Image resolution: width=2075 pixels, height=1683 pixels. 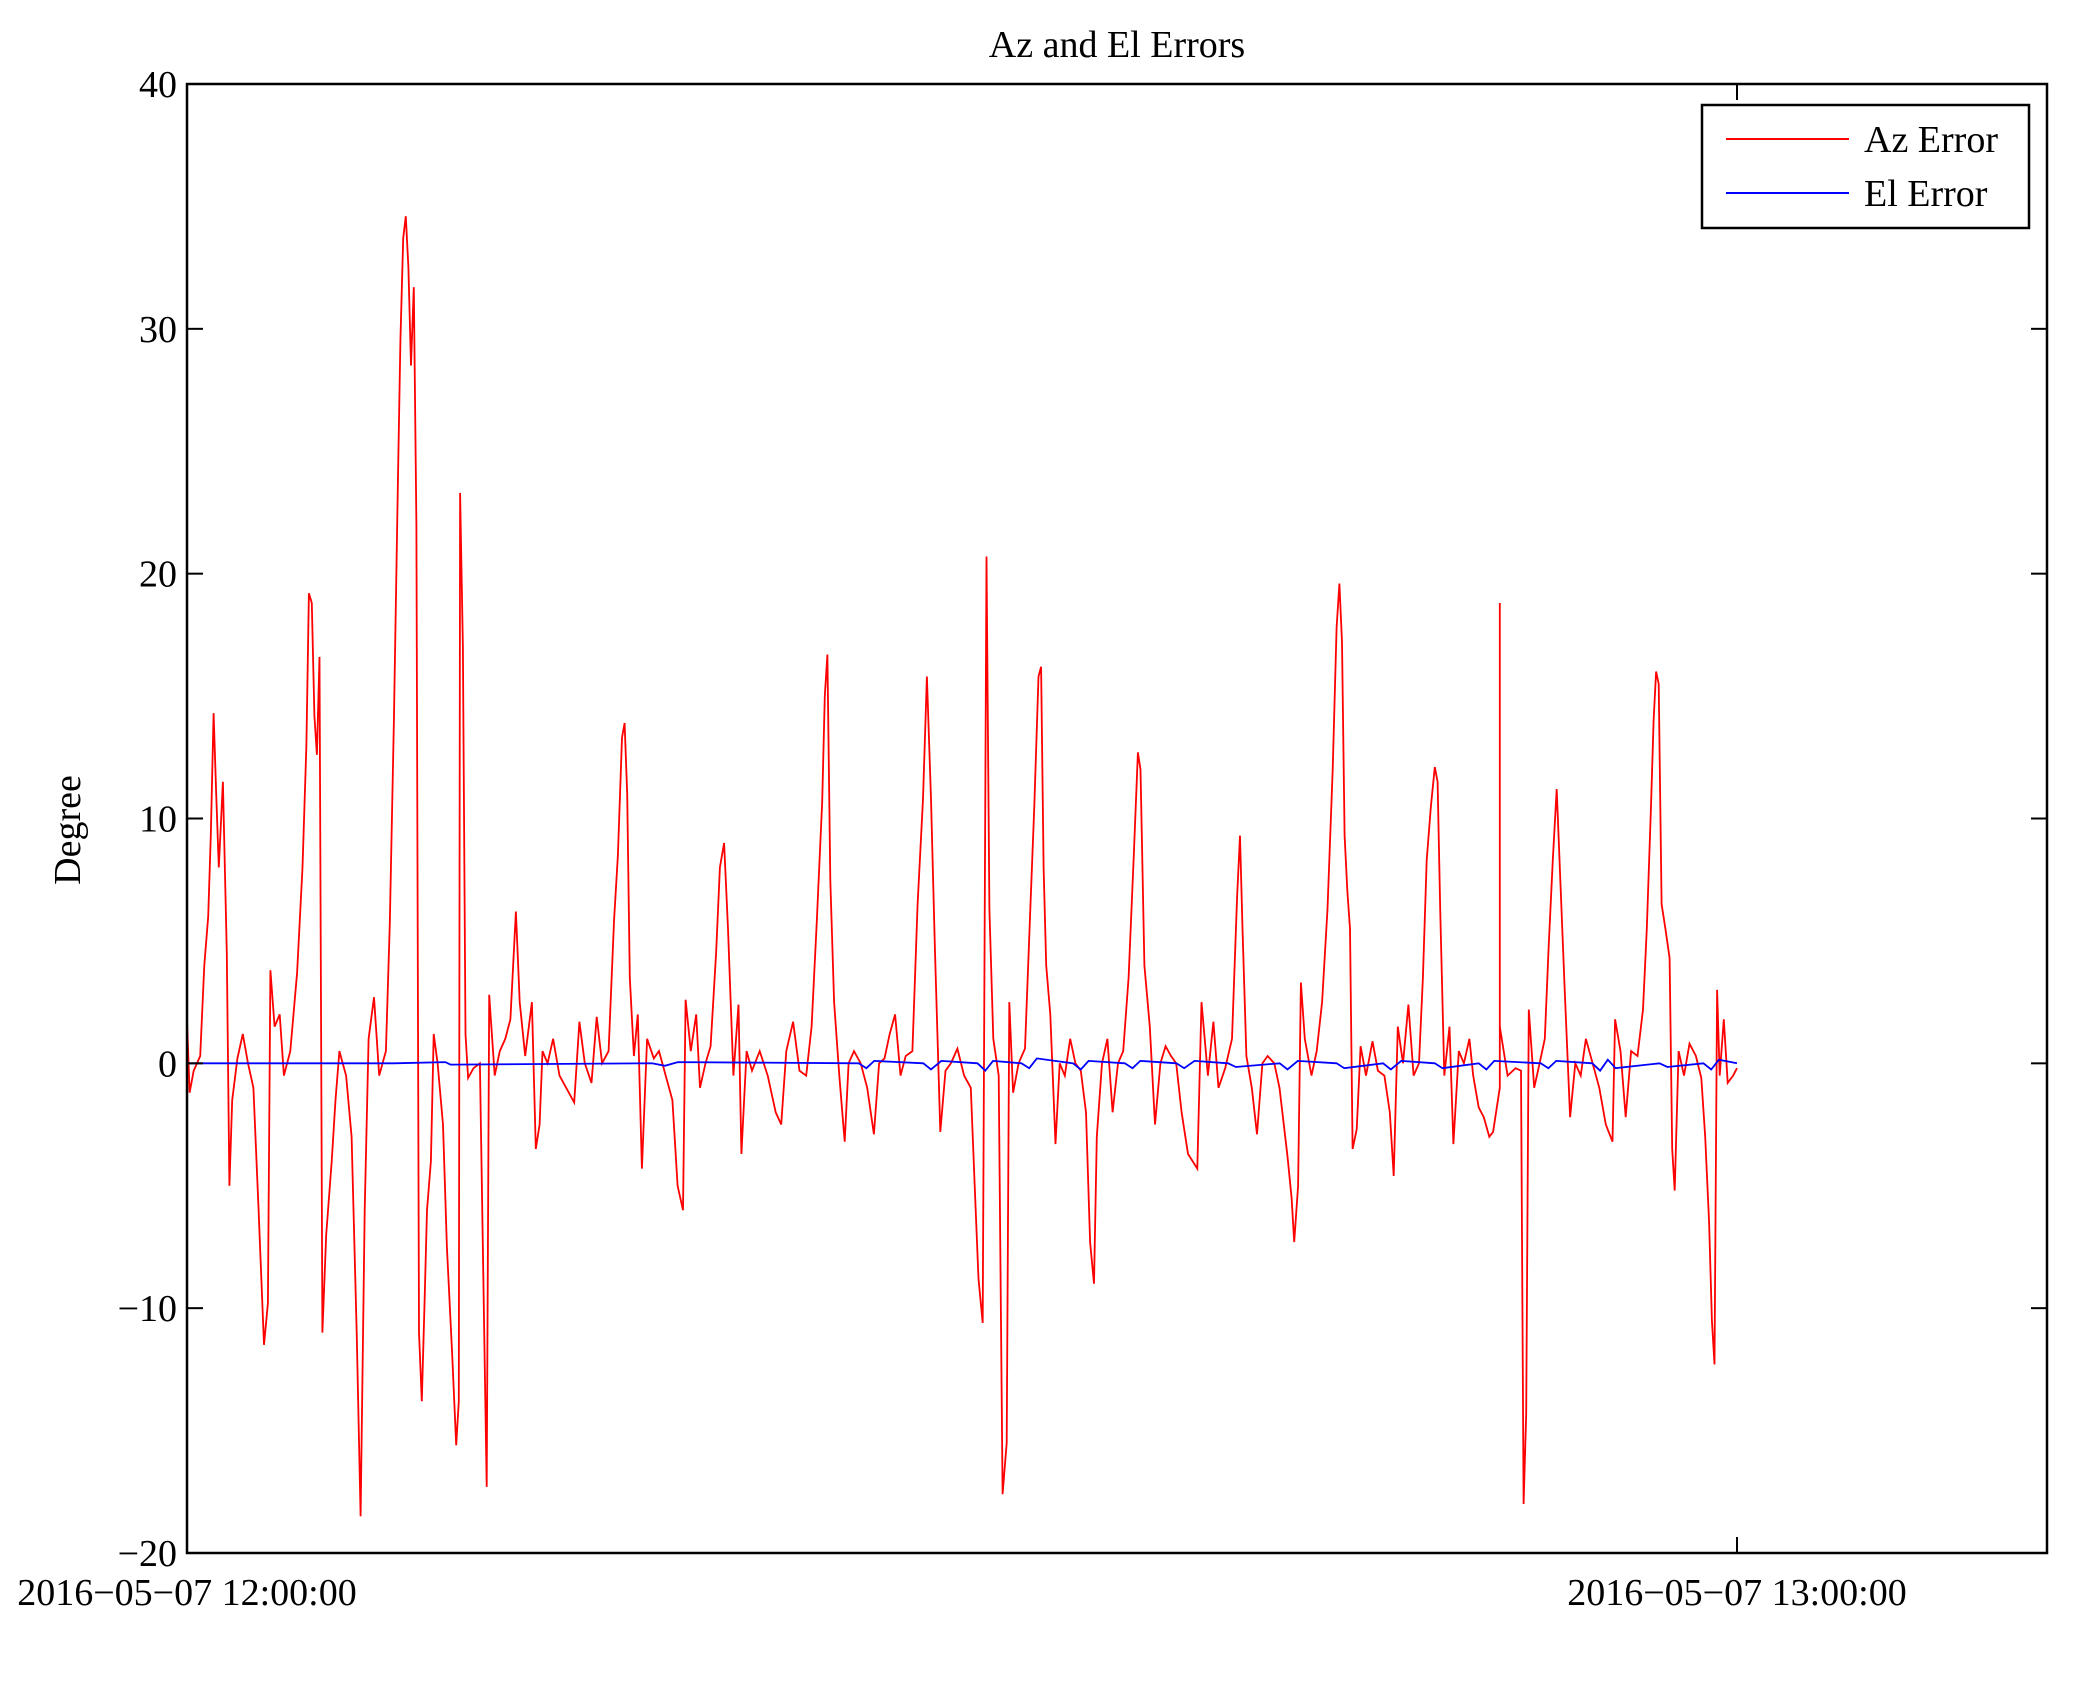 What do you see at coordinates (186, 1593) in the screenshot?
I see `x-tick-label: 2016−05−07 12:00:00` at bounding box center [186, 1593].